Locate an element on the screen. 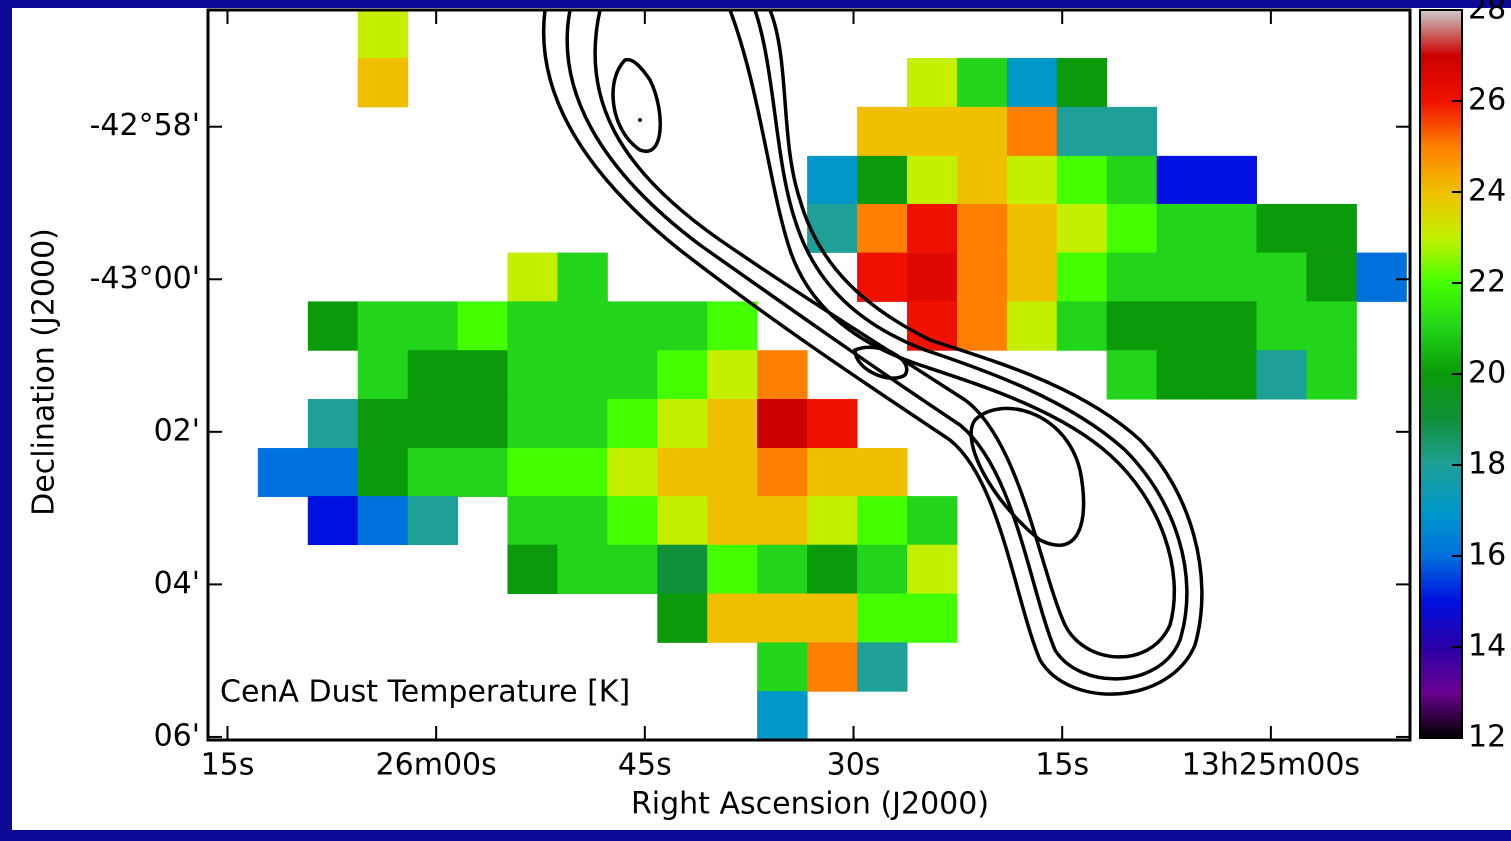  colorbar-tick-label: 18 is located at coordinates (1487, 464).